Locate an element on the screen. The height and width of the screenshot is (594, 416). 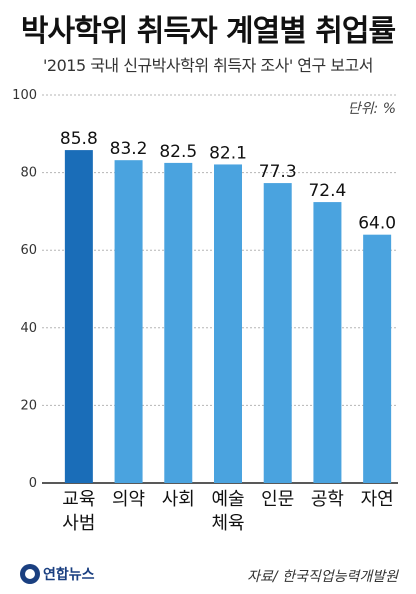
chart-subtitle: '2015 국내 신규박사학위 취득자 조사' 연구 보고서 is located at coordinates (208, 65).